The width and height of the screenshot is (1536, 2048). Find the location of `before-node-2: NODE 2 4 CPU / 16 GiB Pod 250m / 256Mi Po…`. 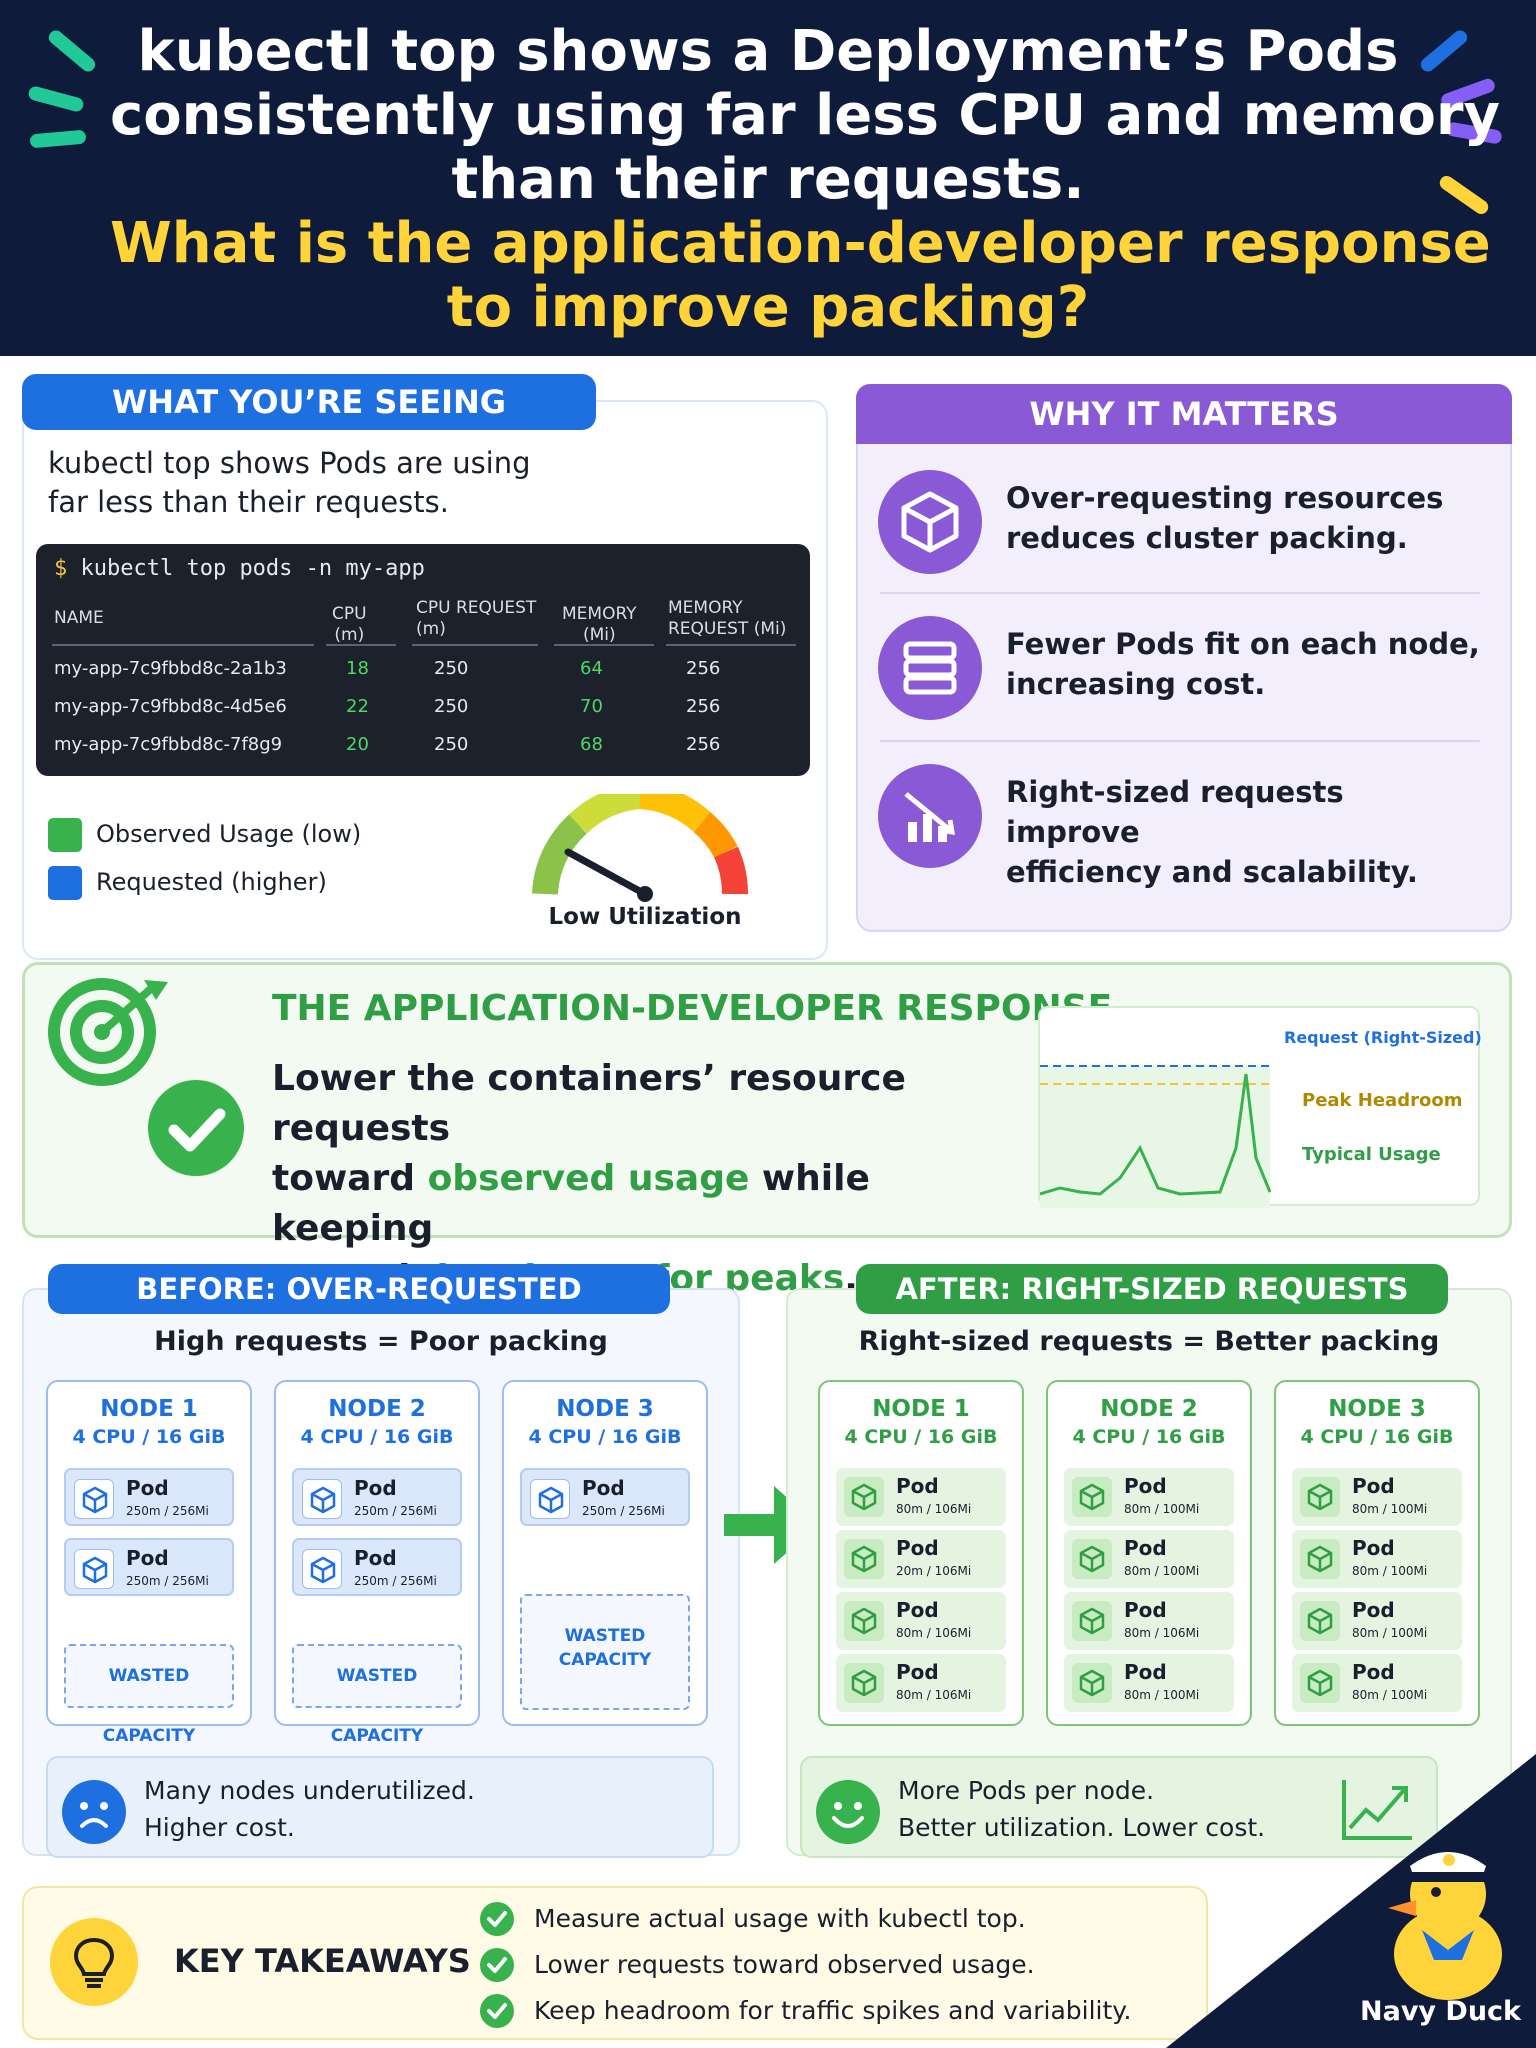

before-node-2: NODE 2 4 CPU / 16 GiB Pod 250m / 256Mi Po… is located at coordinates (377, 1563).